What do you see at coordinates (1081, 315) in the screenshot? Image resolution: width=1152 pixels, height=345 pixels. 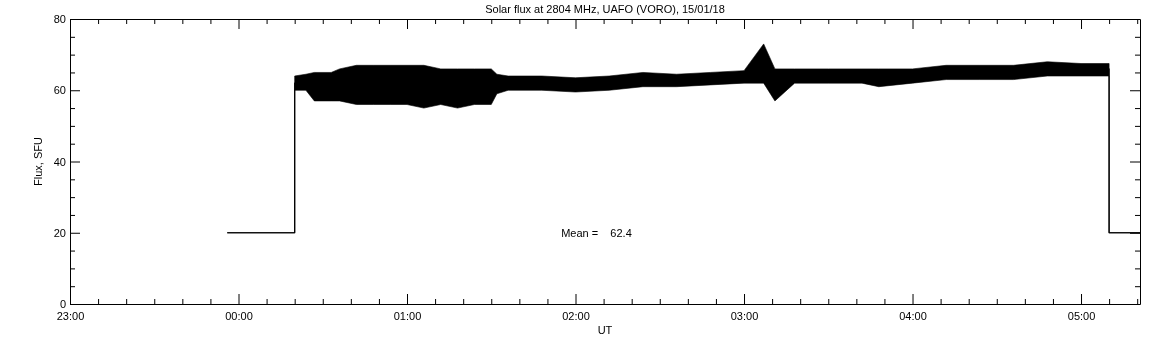 I see `x-tick-label: 05:00` at bounding box center [1081, 315].